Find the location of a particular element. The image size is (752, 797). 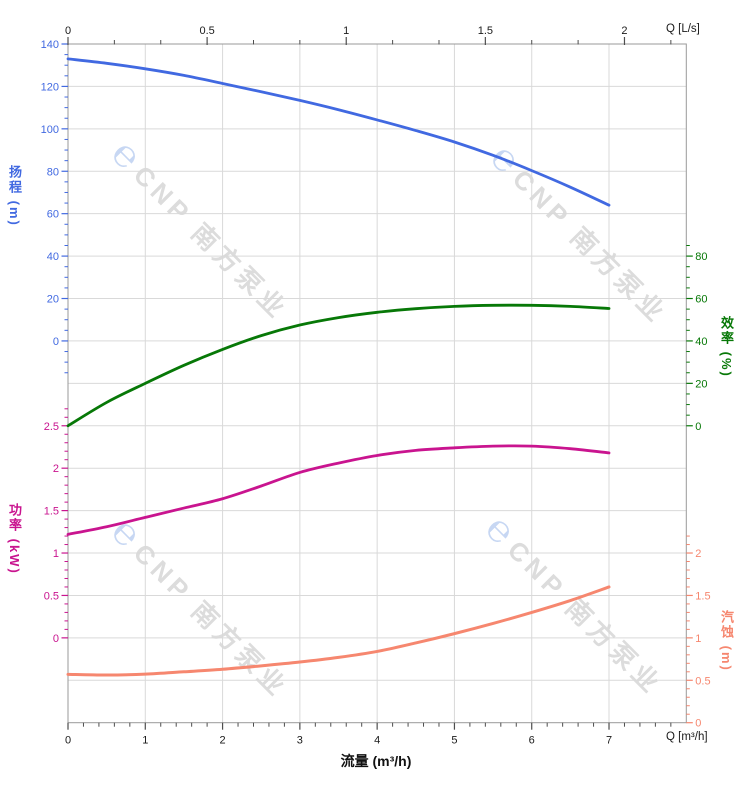

flow-tick-label: 6 is located at coordinates (532, 741).